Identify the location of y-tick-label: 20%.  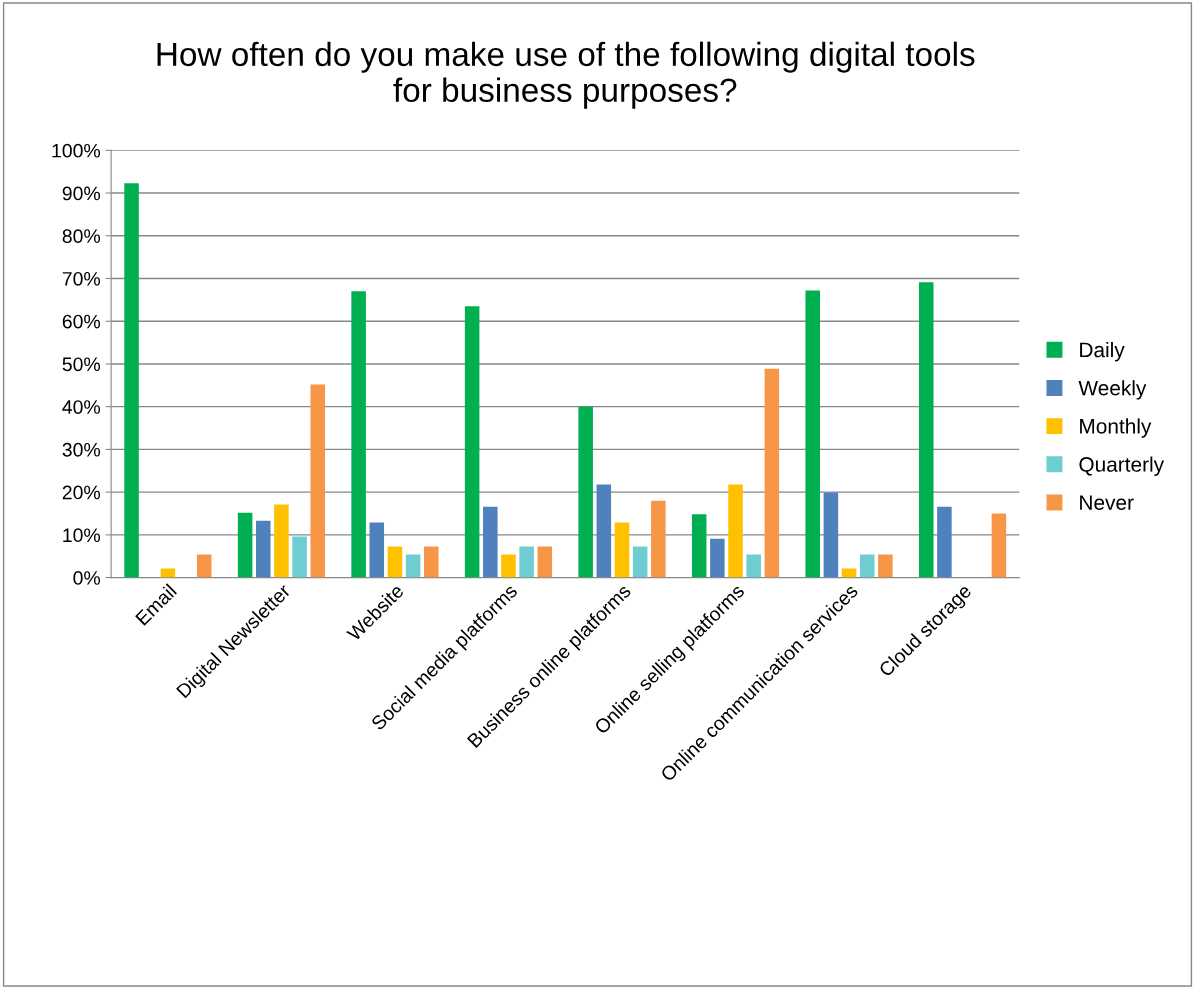
(81, 492).